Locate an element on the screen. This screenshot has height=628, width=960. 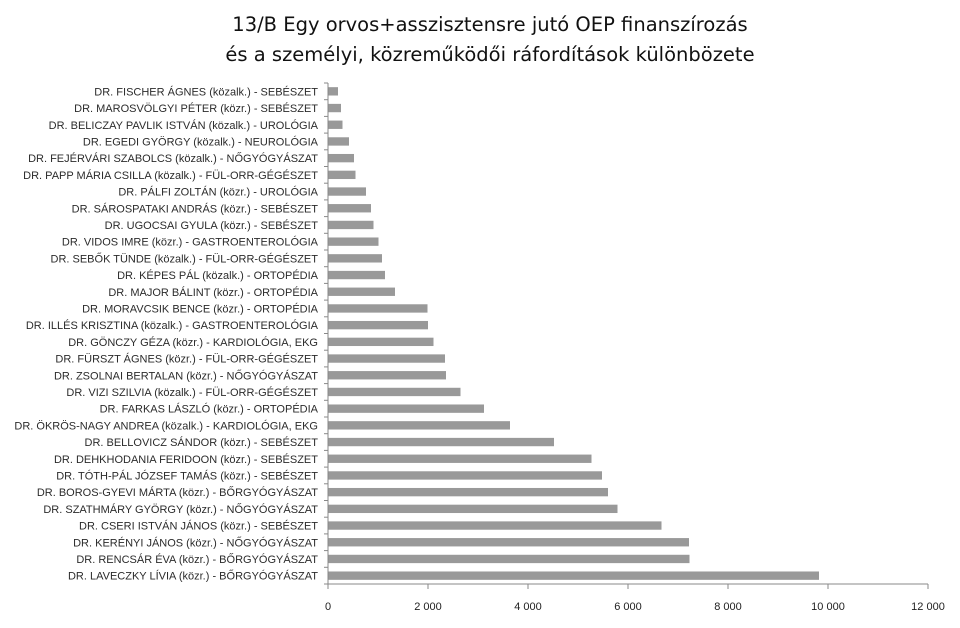
x-tick-label: 10 000 is located at coordinates (828, 607).